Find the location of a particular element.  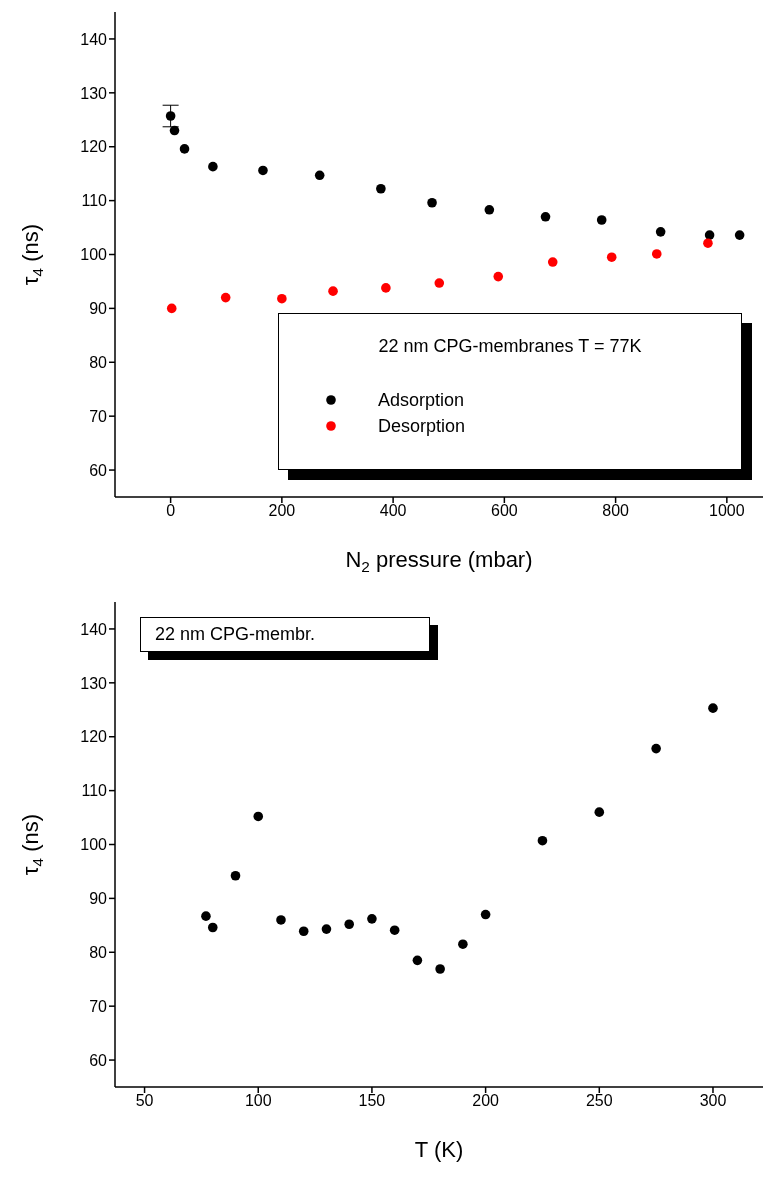

x-tick-label: 250 is located at coordinates (599, 1101).